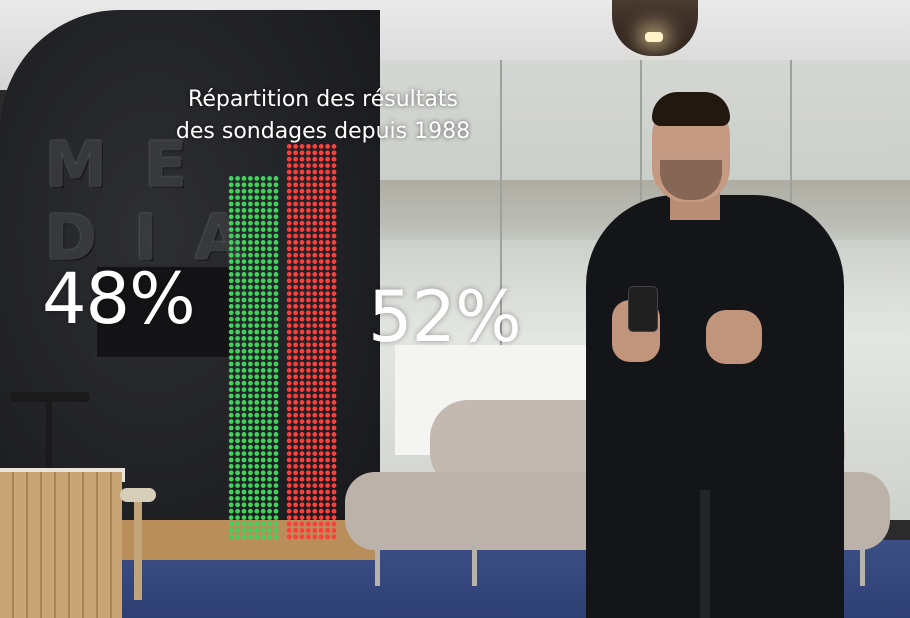 This screenshot has height=618, width=910. What do you see at coordinates (445, 317) in the screenshot?
I see `value-label-red: 52%` at bounding box center [445, 317].